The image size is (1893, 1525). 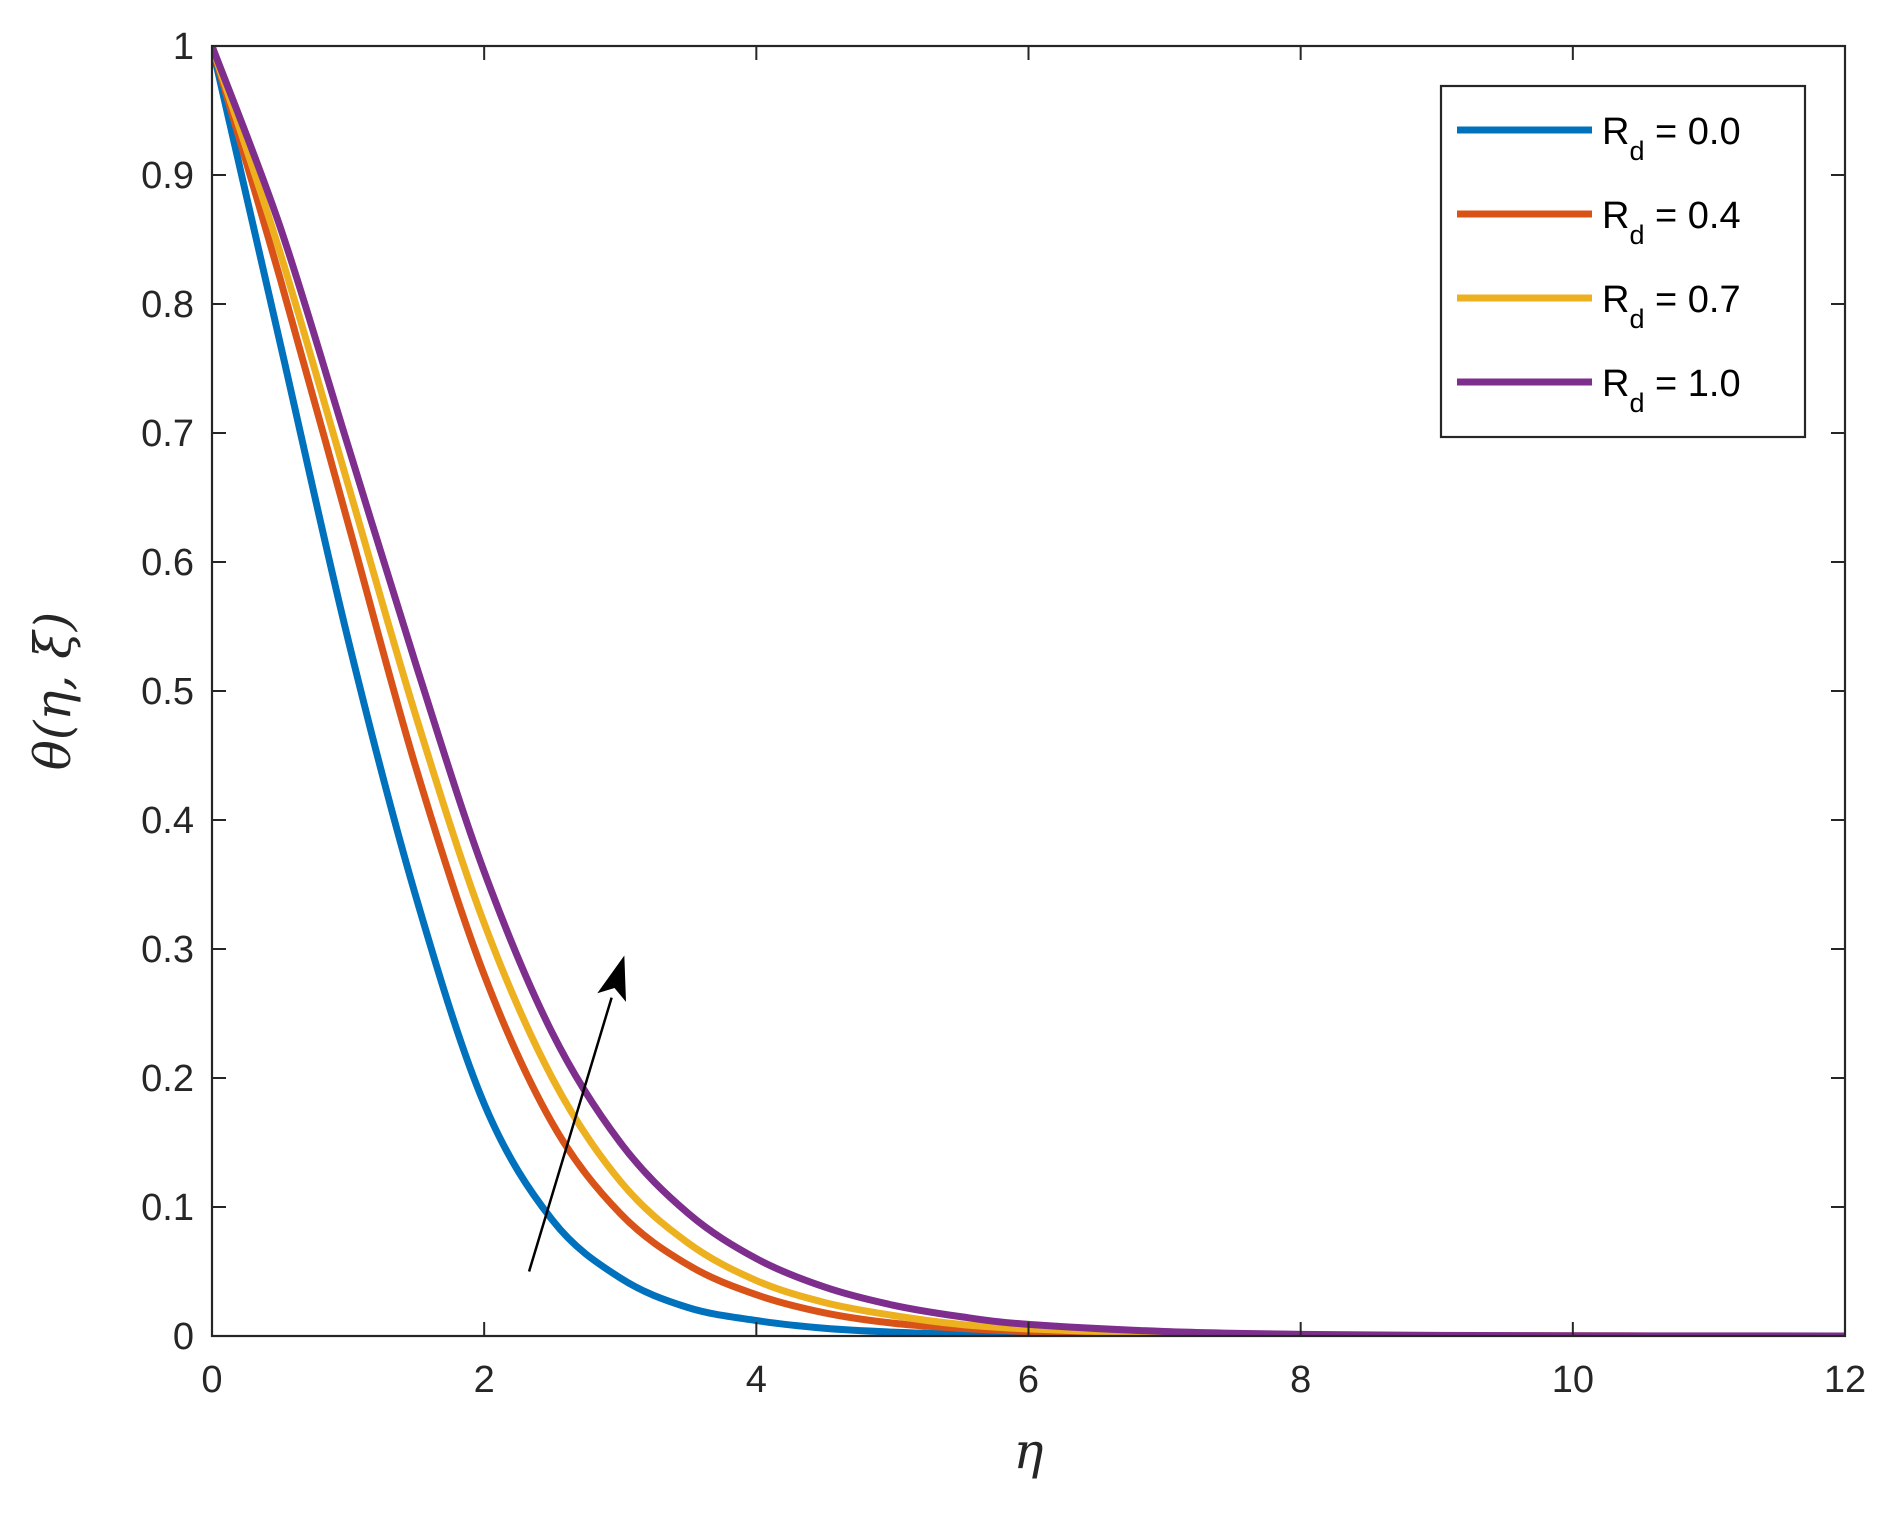 What do you see at coordinates (1028, 1380) in the screenshot?
I see `x-tick-label: 6` at bounding box center [1028, 1380].